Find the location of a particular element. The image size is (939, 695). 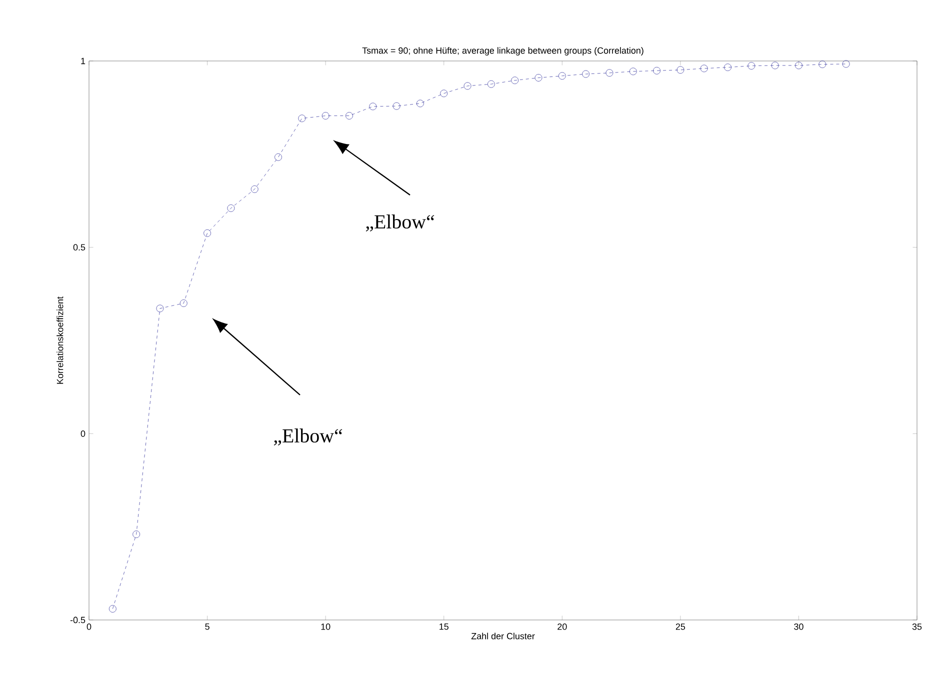

x-tick-label: 30 is located at coordinates (799, 627).